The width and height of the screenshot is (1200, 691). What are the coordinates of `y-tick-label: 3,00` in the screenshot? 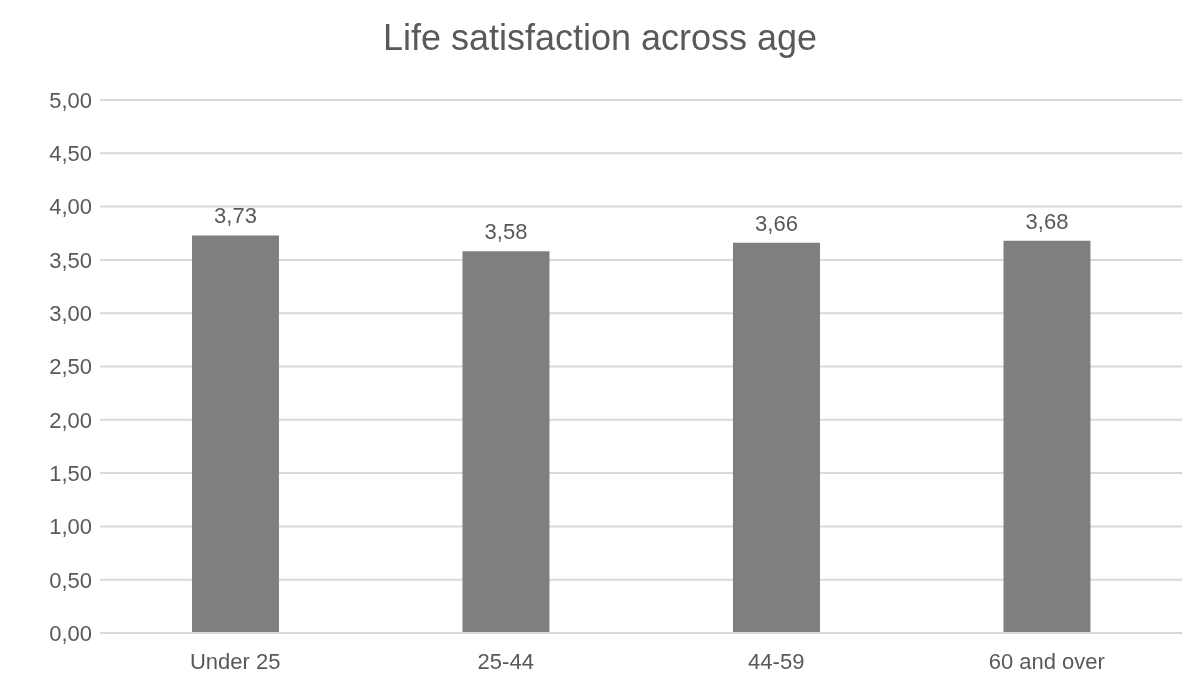 It's located at (70, 314).